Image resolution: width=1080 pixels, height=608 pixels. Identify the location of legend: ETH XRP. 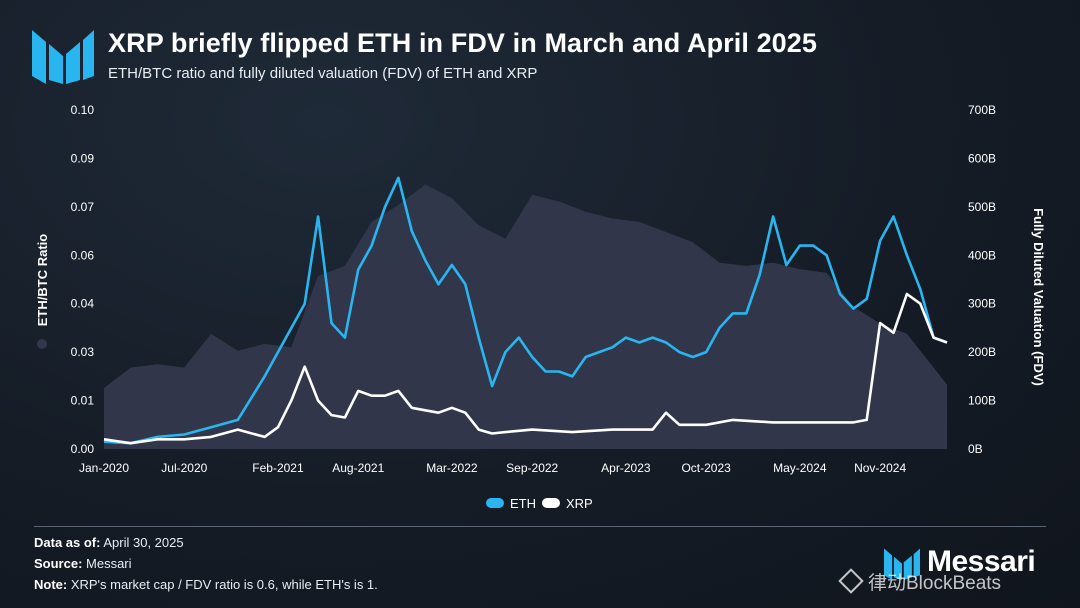
(539, 503).